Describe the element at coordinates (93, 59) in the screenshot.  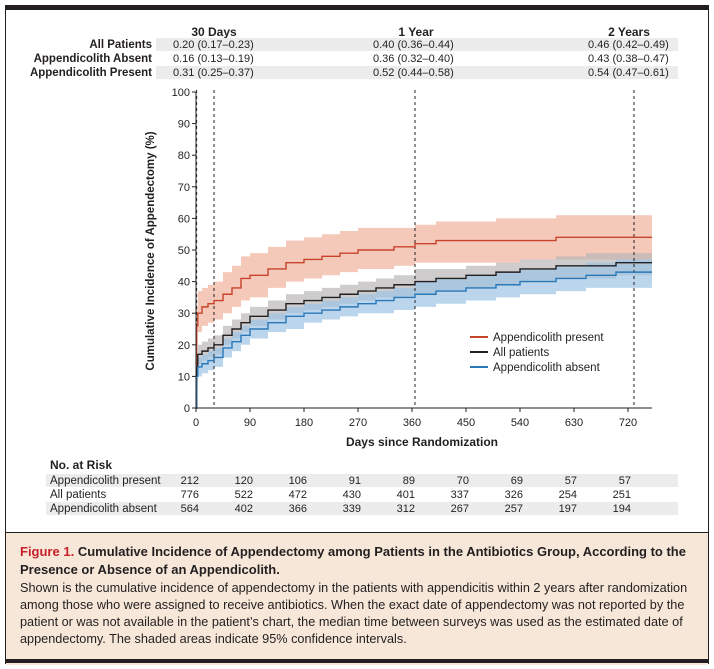
I see `header-row-label-absent: Appendicolith Absent` at that location.